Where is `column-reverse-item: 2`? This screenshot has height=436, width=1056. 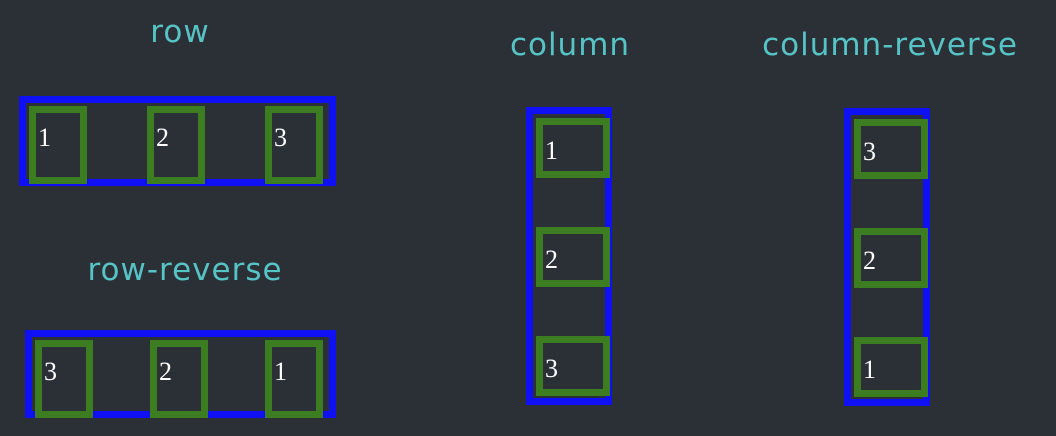 column-reverse-item: 2 is located at coordinates (891, 258).